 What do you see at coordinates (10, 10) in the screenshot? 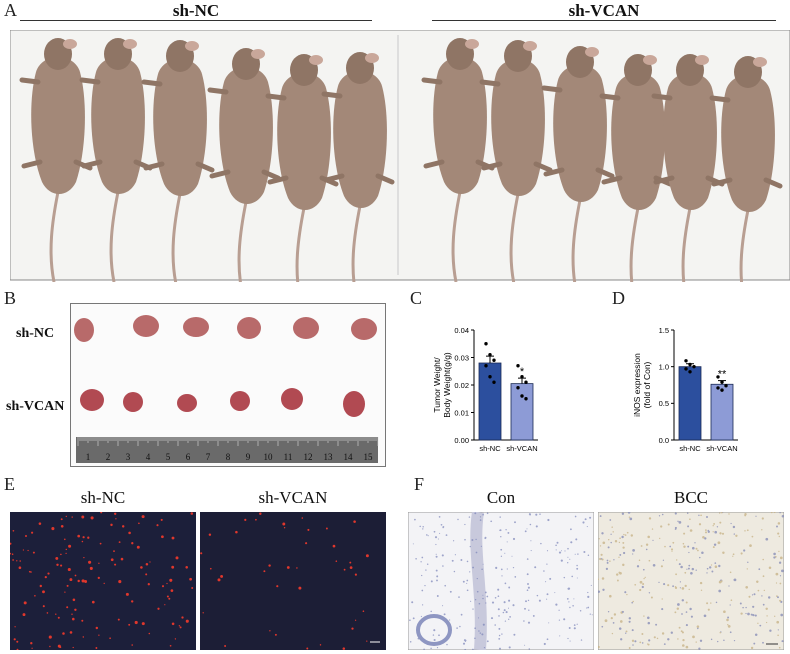
I see `panel-label-a: A` at bounding box center [10, 10].